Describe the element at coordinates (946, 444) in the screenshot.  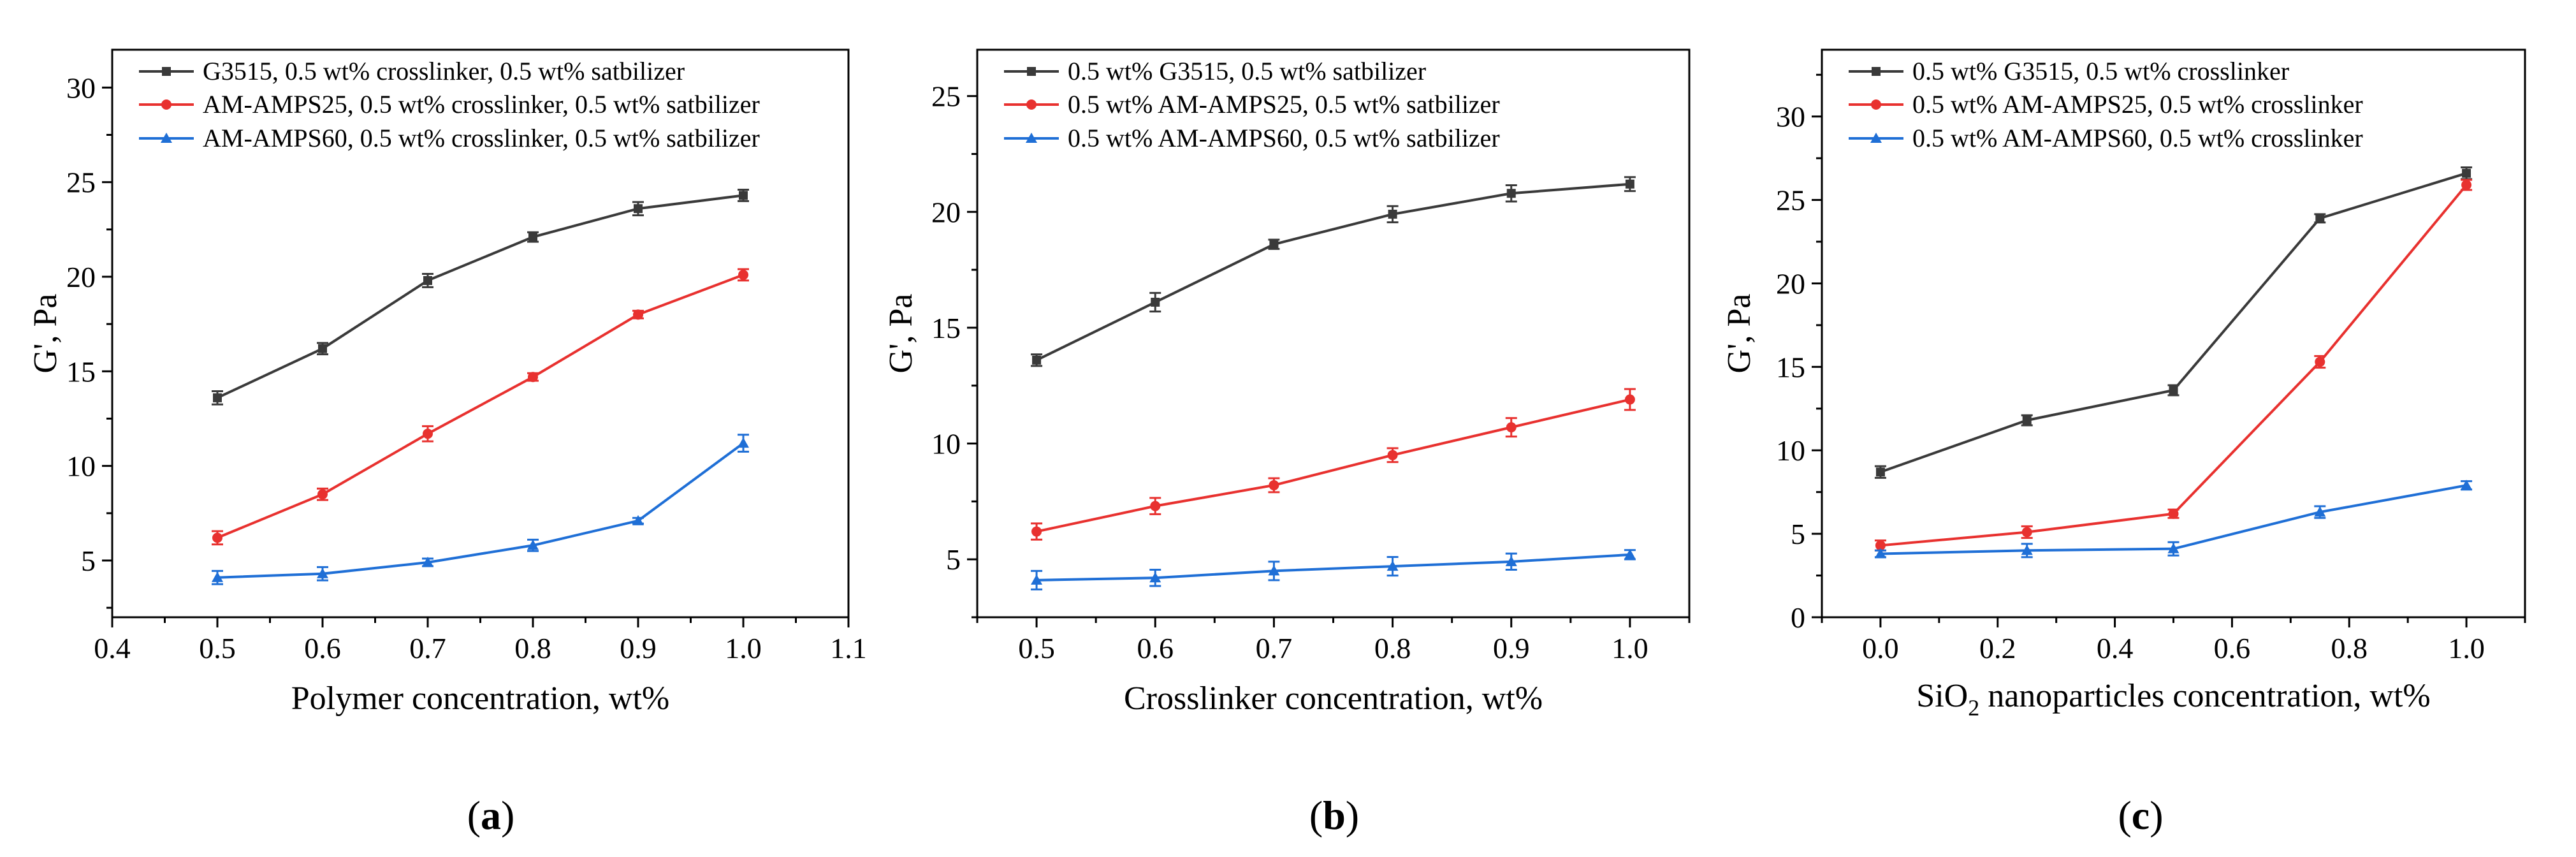
I see `y-tick-label: 10` at that location.